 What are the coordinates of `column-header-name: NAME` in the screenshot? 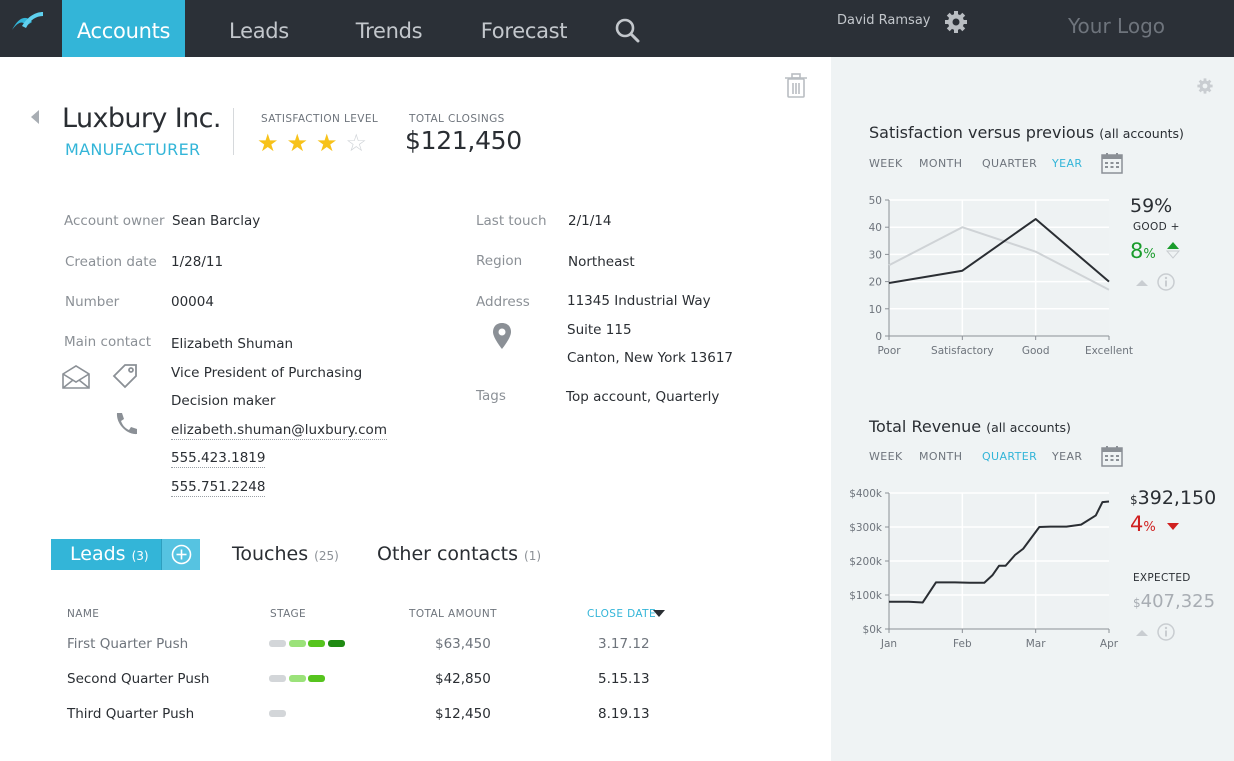 It's located at (83, 614).